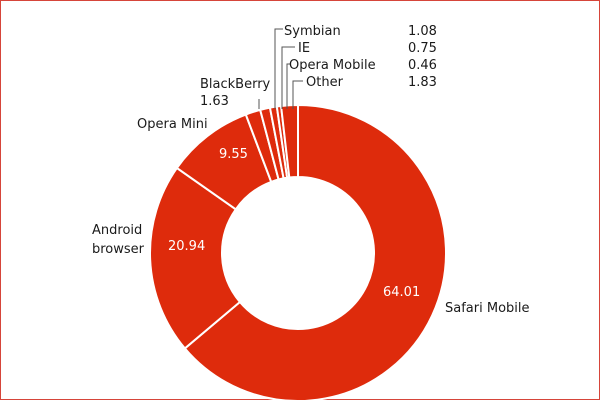 This screenshot has width=600, height=401. What do you see at coordinates (422, 31) in the screenshot?
I see `value-symbian: 1.08` at bounding box center [422, 31].